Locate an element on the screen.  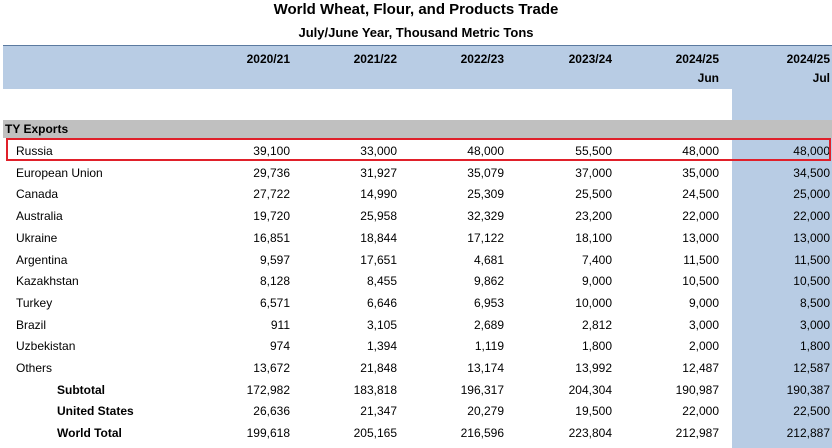
row-label: Turkey is located at coordinates (34, 302).